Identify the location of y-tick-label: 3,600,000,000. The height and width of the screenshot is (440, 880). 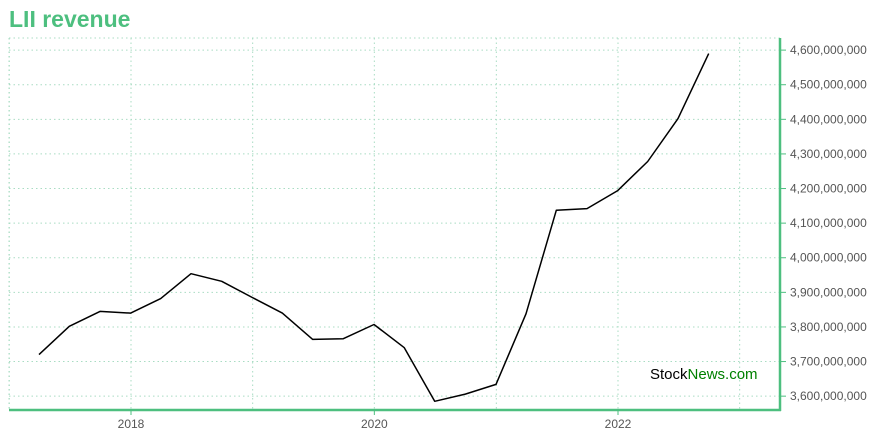
(828, 396).